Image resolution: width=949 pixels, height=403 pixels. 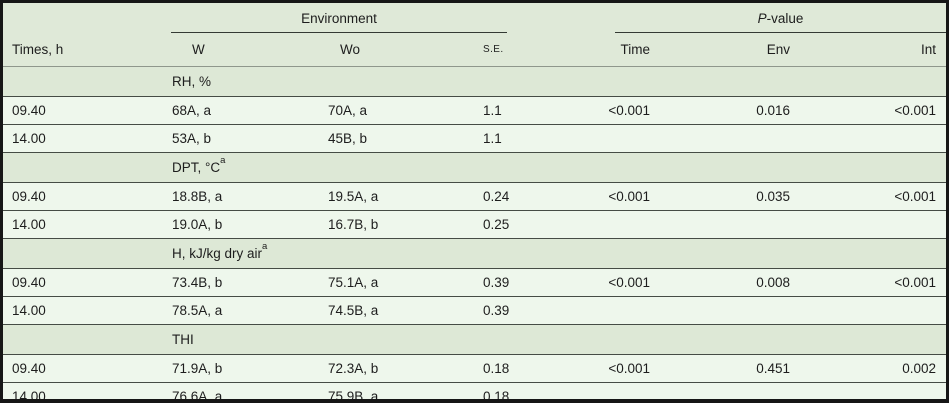 I want to click on pvalue-spanner: P -value, so click(x=780, y=18).